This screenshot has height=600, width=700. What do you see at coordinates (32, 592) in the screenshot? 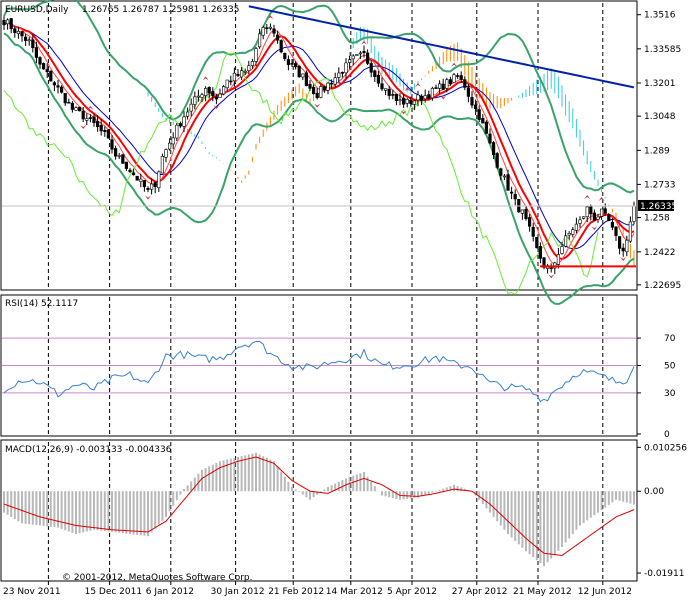
I see `x-tick-label-0: 23 Nov 2011` at bounding box center [32, 592].